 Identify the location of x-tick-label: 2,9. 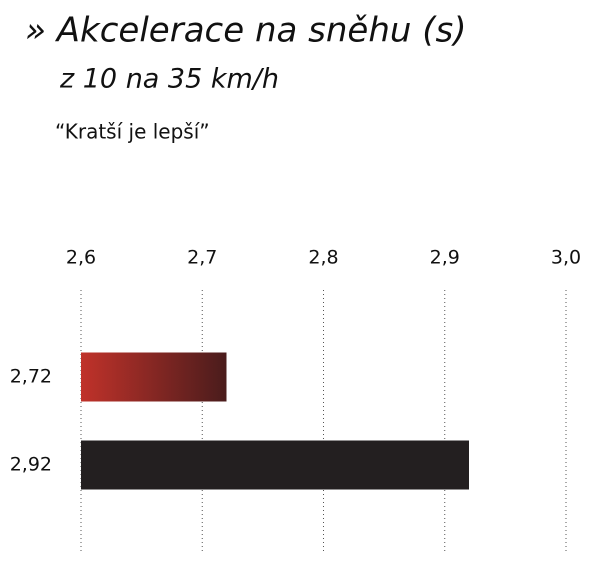
(445, 258).